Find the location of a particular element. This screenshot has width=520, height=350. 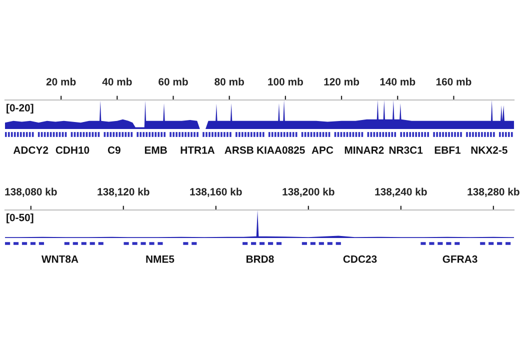

x-tick-label: 160 mb is located at coordinates (454, 82).